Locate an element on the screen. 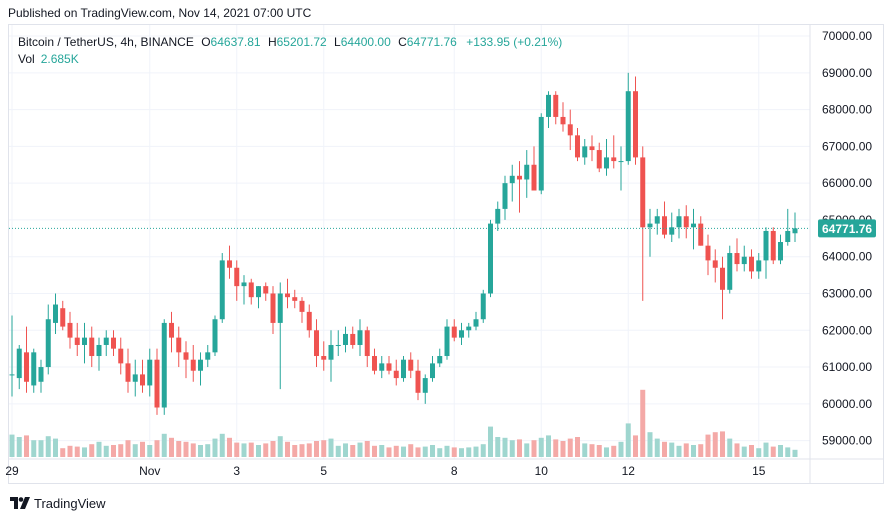  tradingview-logo: TradingView is located at coordinates (58, 503).